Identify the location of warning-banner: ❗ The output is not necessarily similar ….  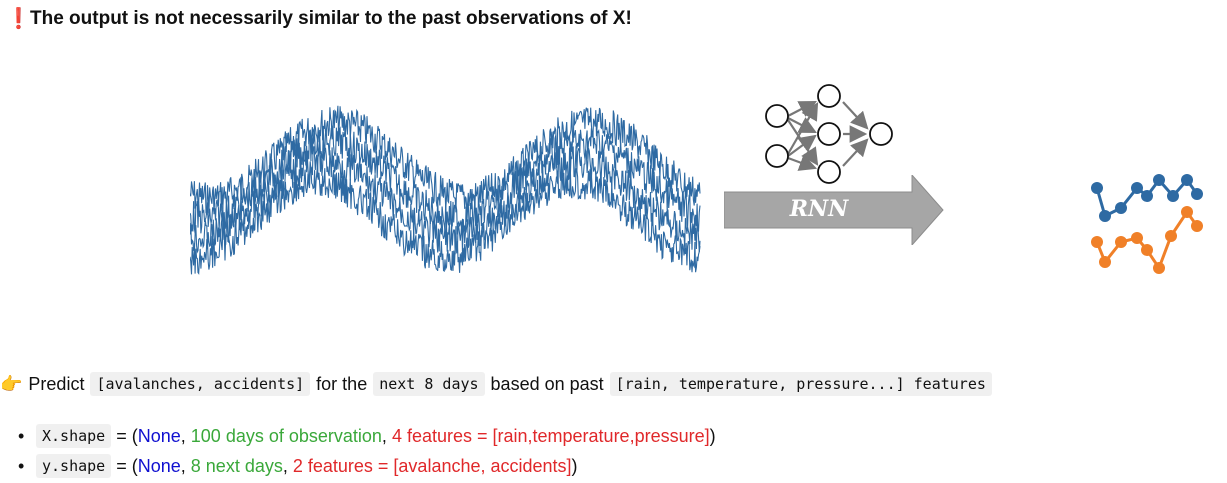
(319, 18).